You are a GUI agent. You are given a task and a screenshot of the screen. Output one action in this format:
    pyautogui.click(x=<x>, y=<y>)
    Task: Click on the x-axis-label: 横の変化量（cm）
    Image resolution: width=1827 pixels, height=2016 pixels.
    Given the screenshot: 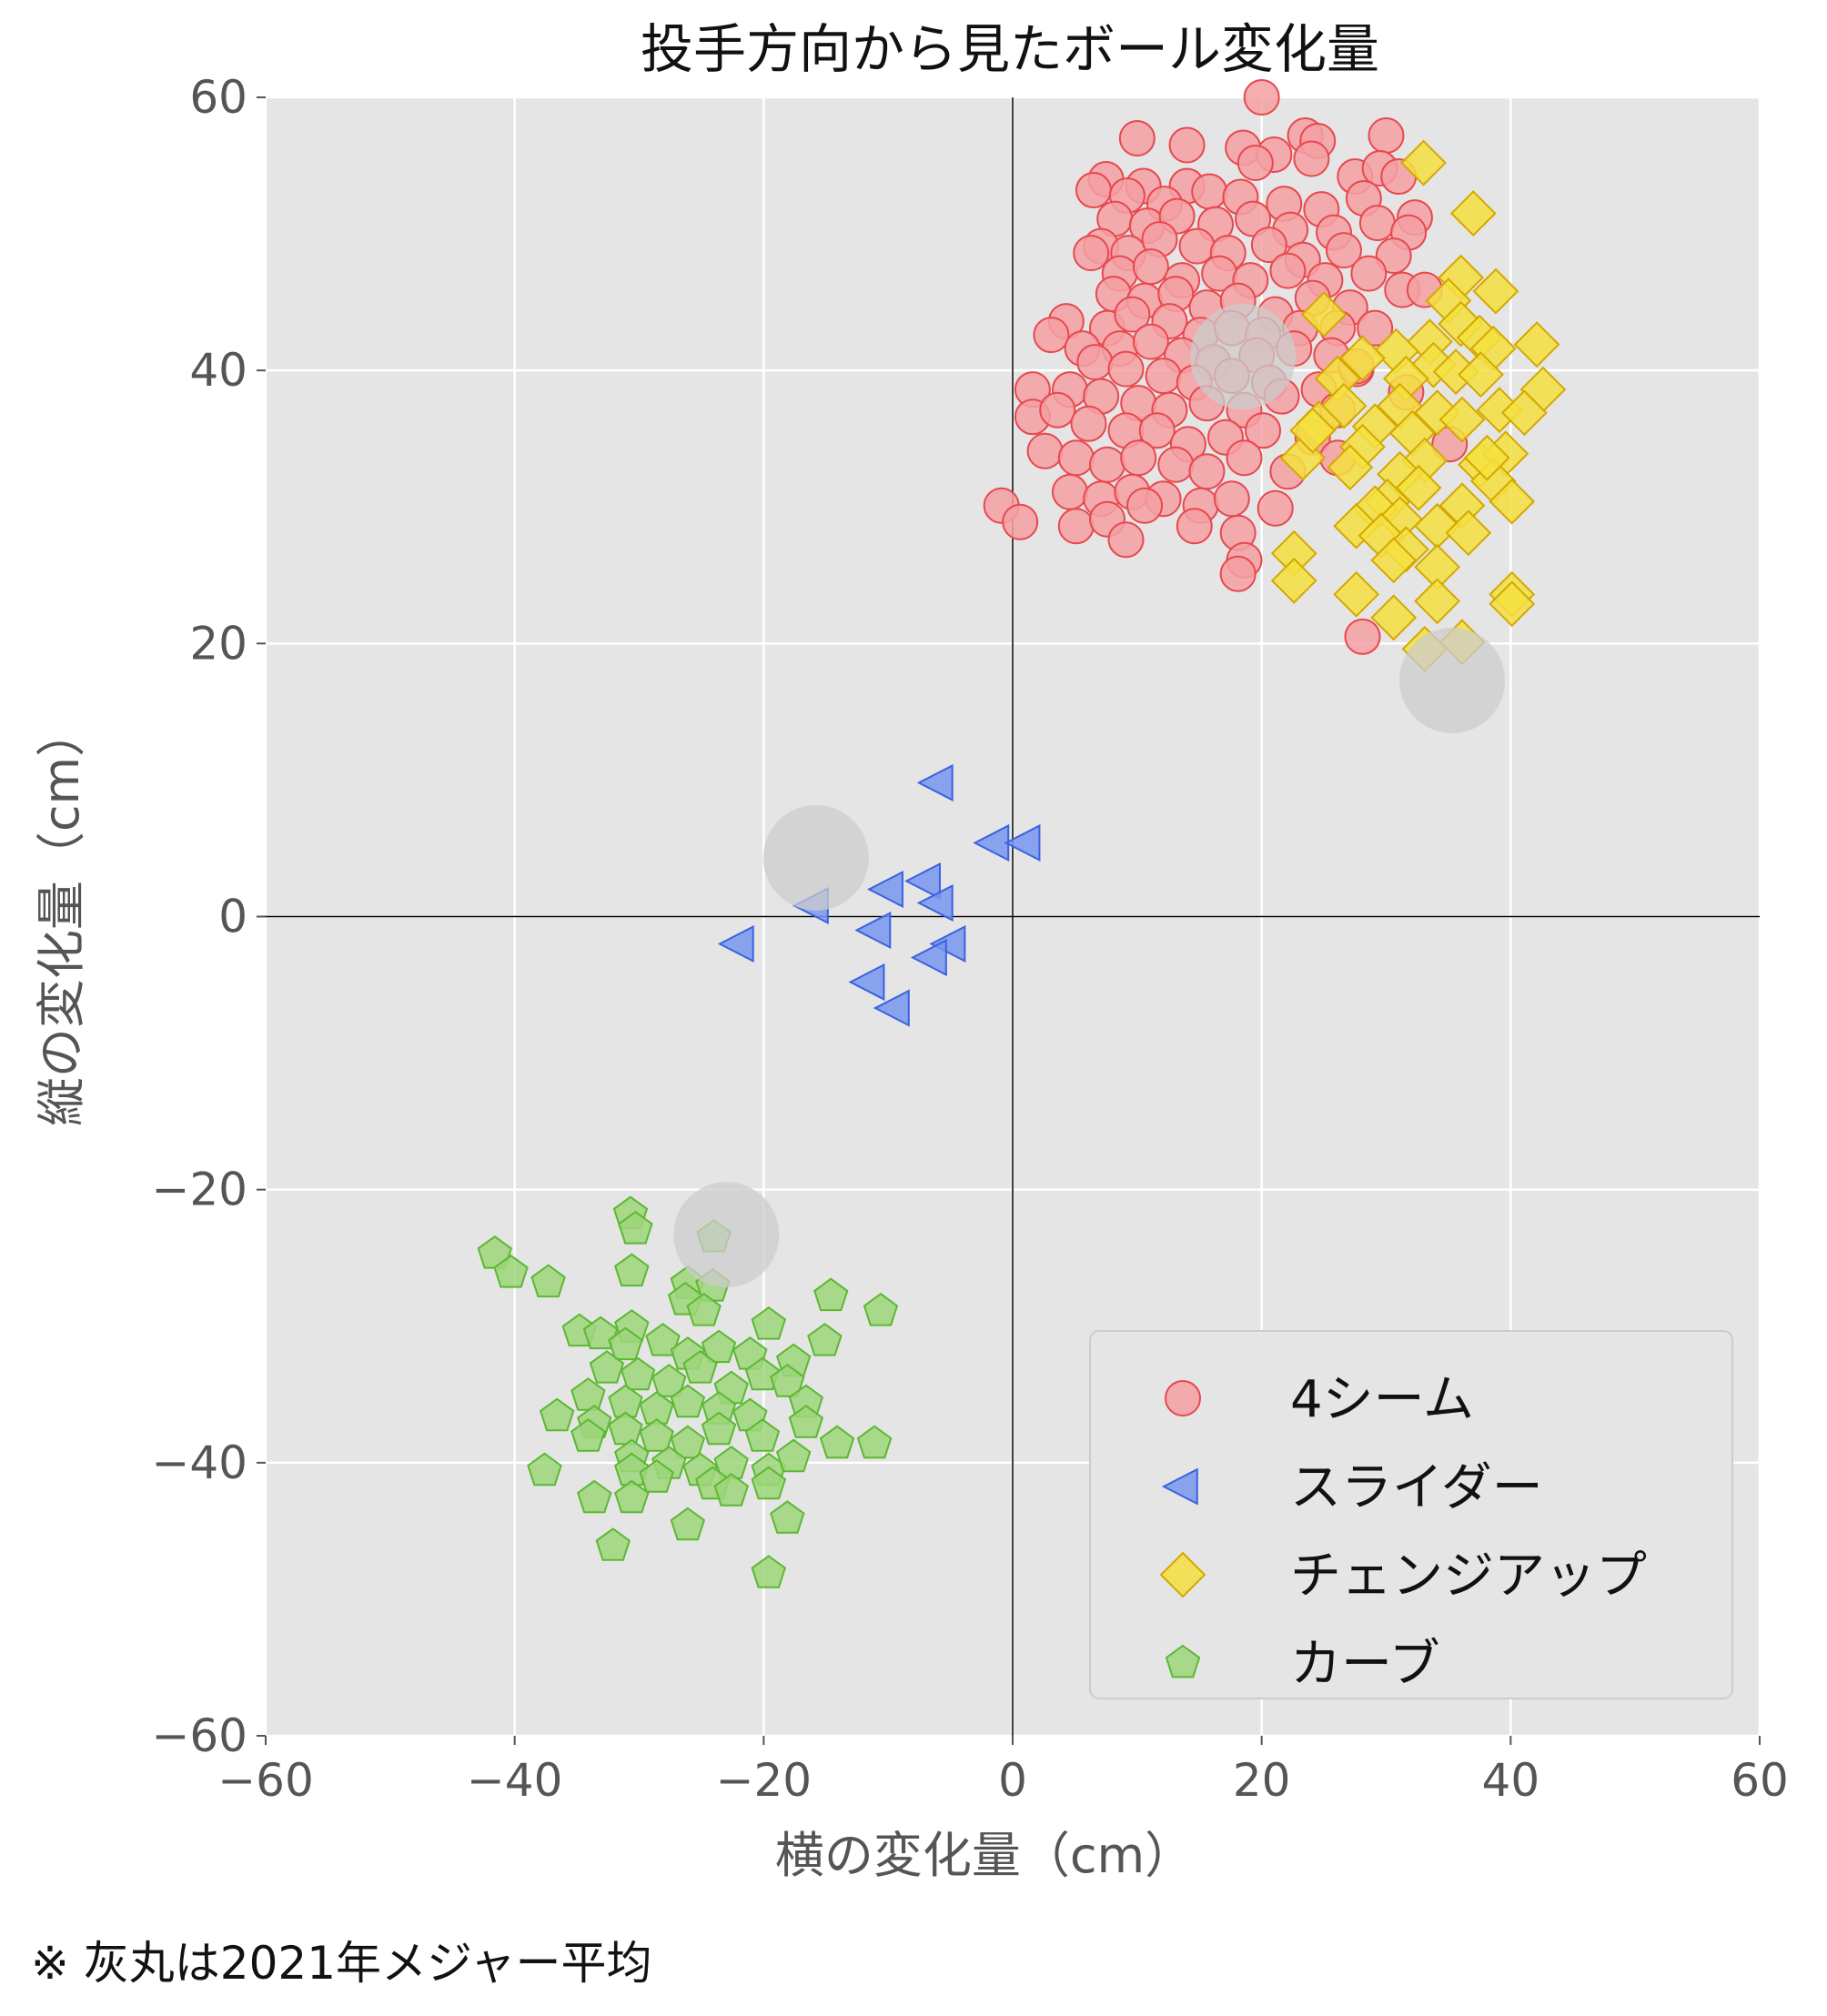 What is the action you would take?
    pyautogui.click(x=984, y=1856)
    